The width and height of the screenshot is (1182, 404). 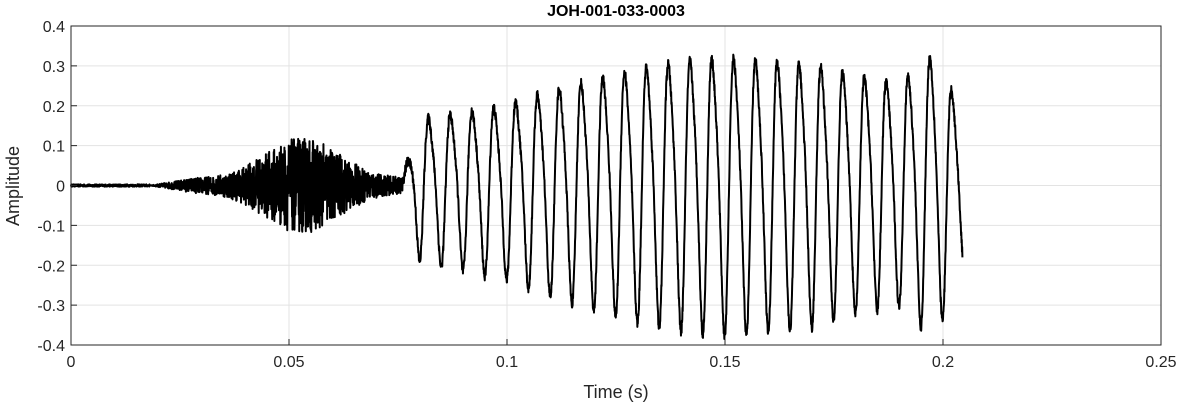 I want to click on y-tick-label: -0.1, so click(x=51, y=226).